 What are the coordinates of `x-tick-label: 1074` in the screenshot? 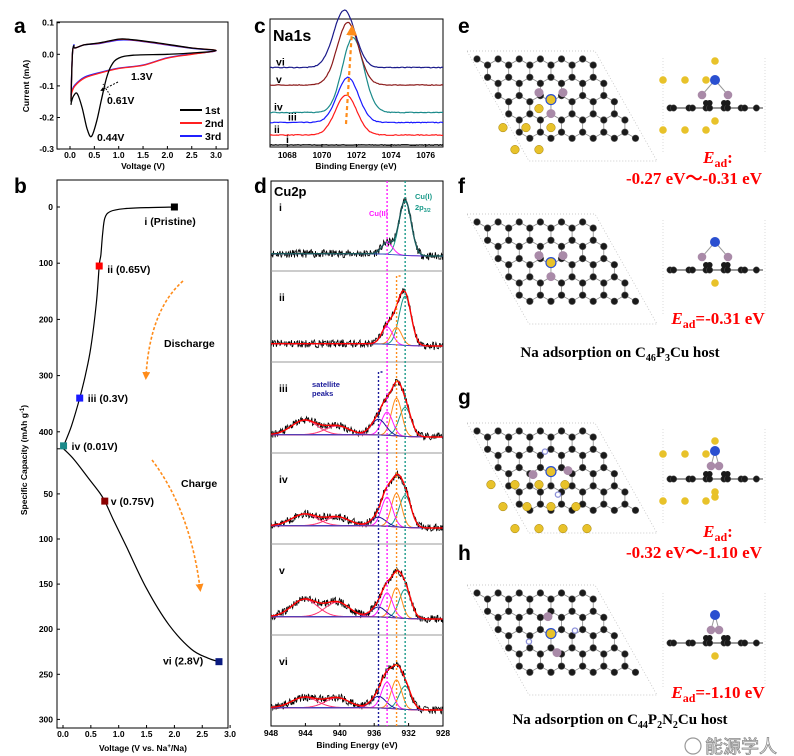 It's located at (391, 155).